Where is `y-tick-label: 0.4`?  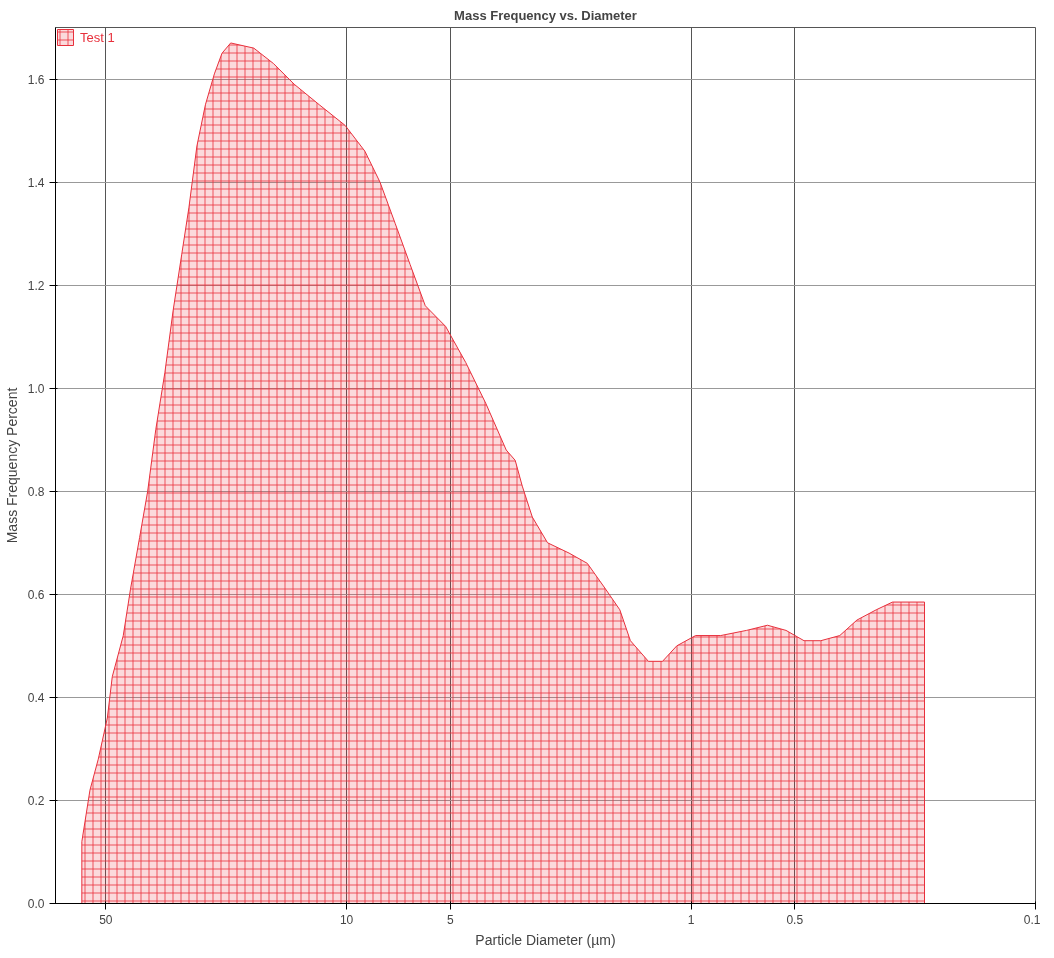
y-tick-label: 0.4 is located at coordinates (36, 697).